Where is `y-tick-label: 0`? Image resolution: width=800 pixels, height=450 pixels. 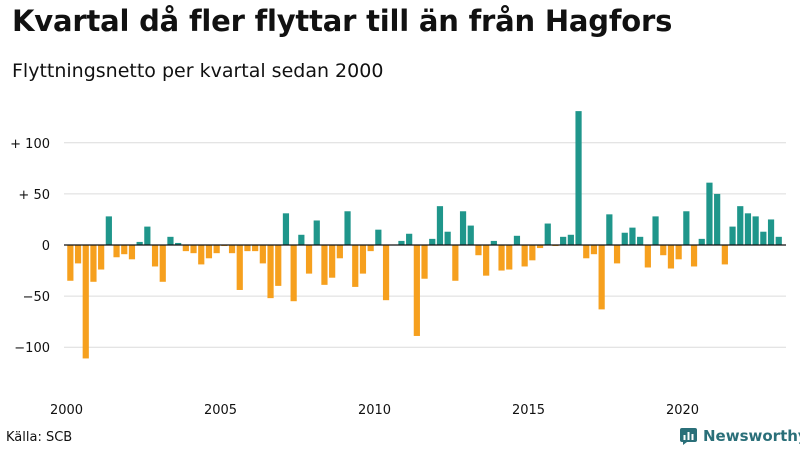
y-tick-label: 0 is located at coordinates (46, 246).